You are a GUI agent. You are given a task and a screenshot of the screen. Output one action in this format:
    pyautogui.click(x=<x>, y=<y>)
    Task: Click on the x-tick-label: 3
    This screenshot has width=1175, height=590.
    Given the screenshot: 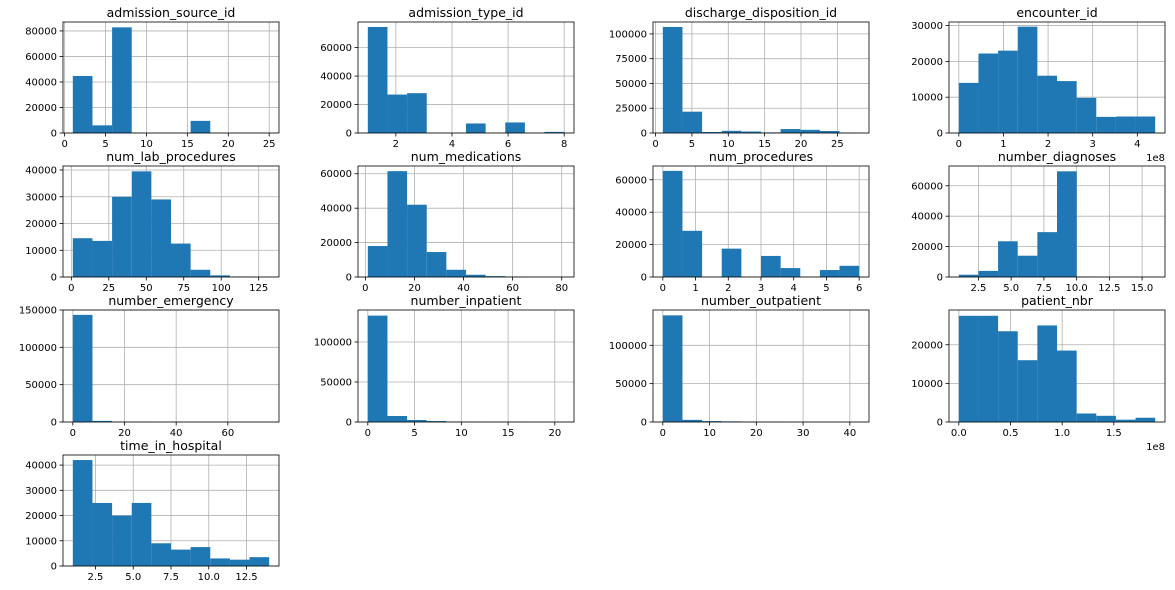 What is the action you would take?
    pyautogui.click(x=1093, y=144)
    